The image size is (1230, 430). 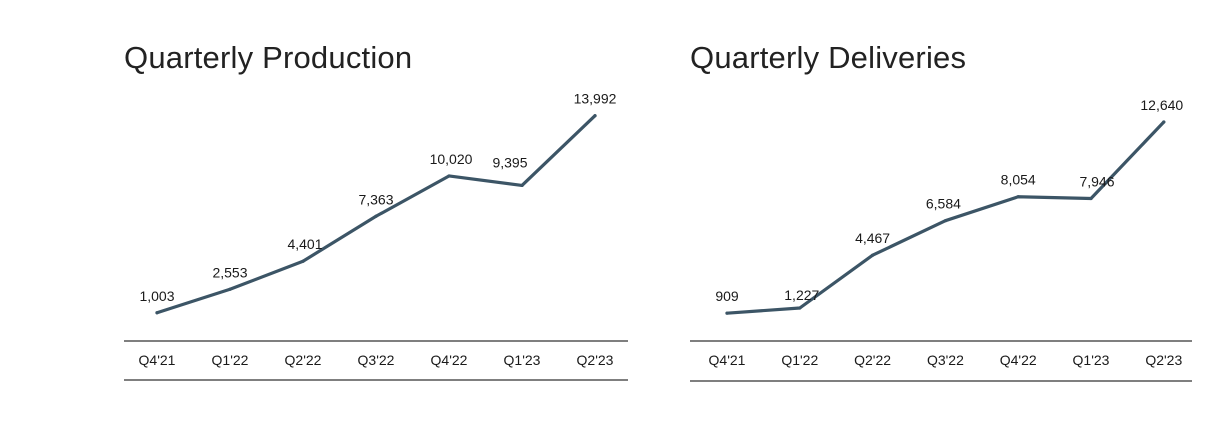 I want to click on data-label: 7,363, so click(x=375, y=199).